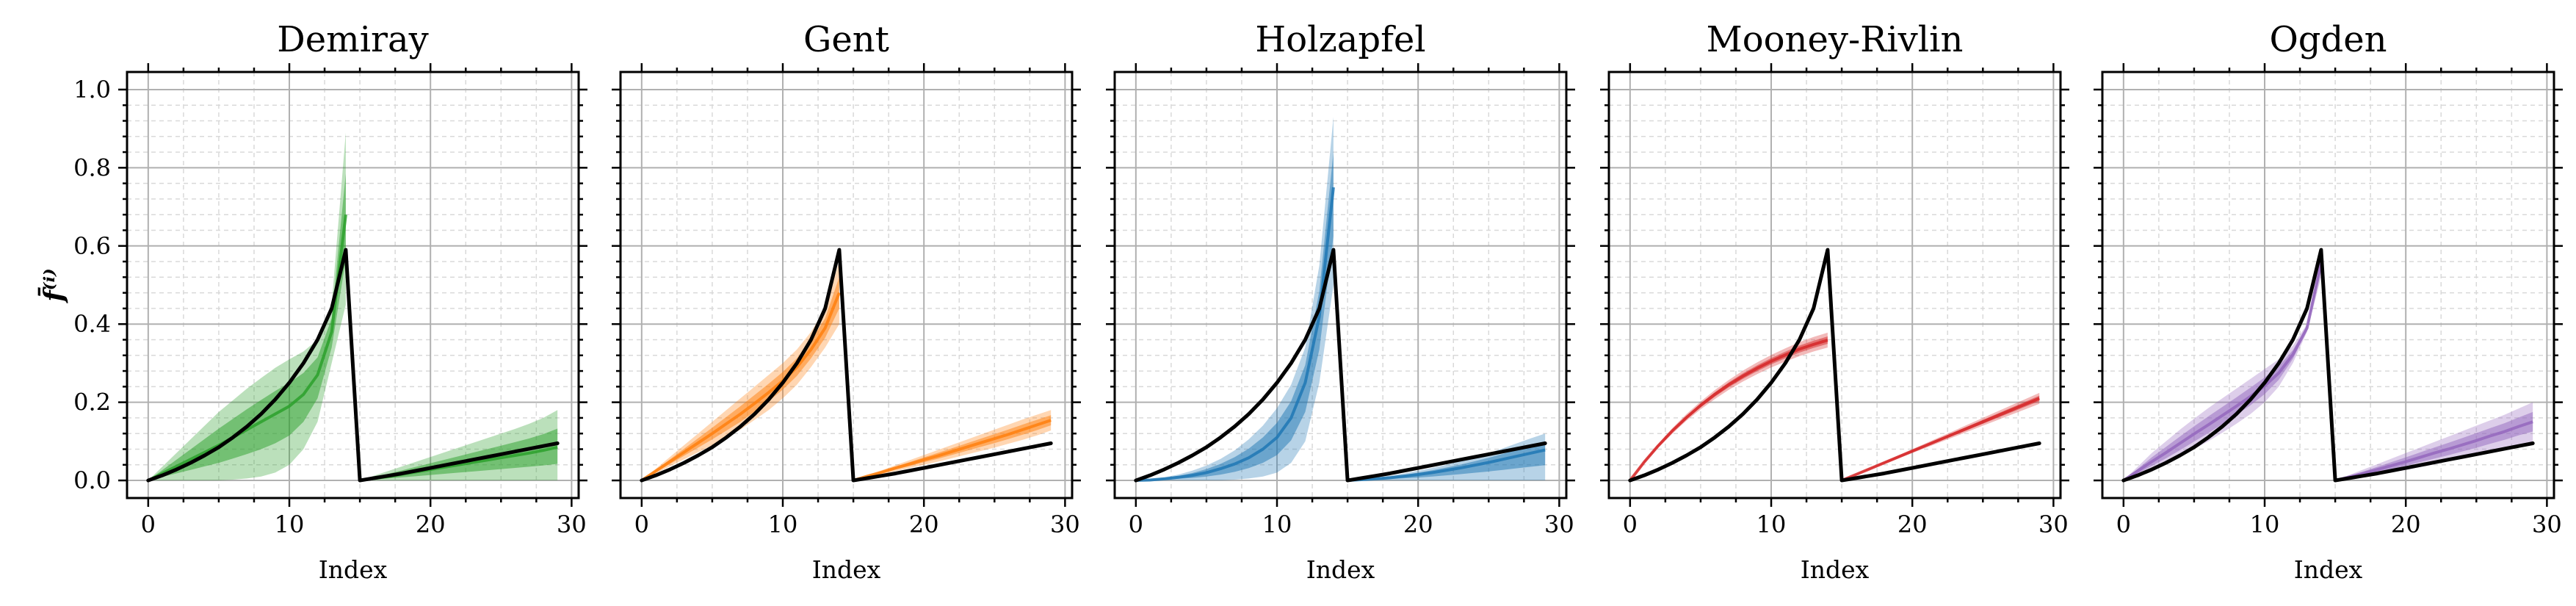  Describe the element at coordinates (846, 39) in the screenshot. I see `chart-title: Gent` at that location.